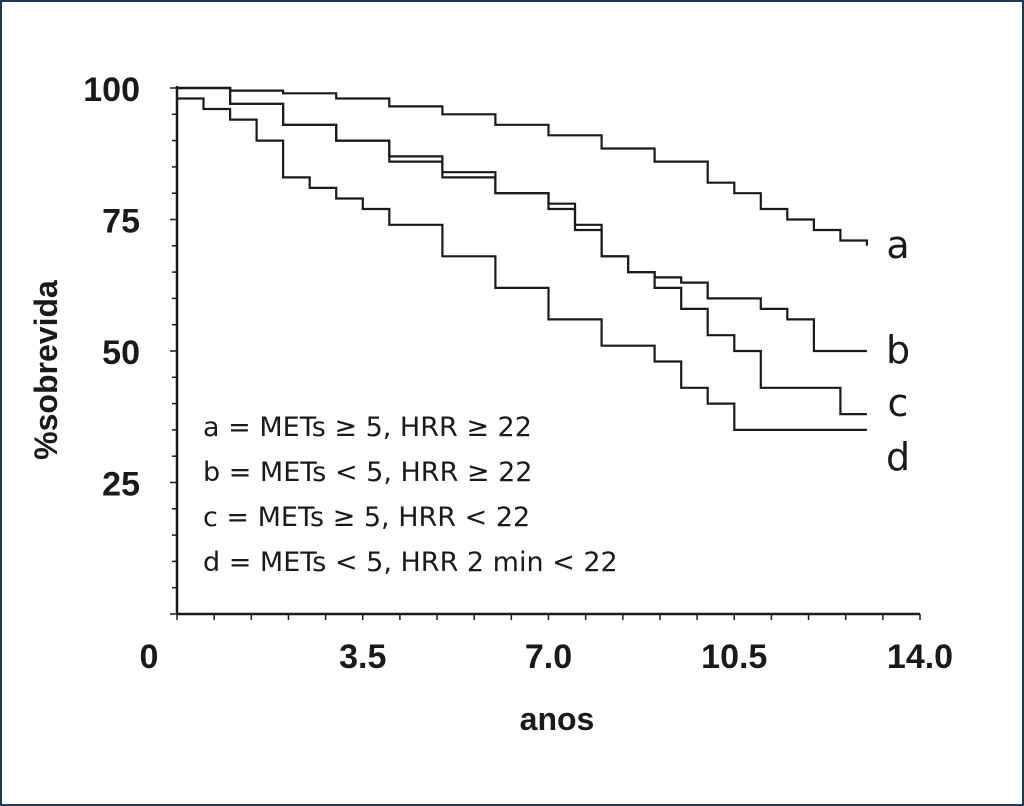 Image resolution: width=1024 pixels, height=806 pixels. What do you see at coordinates (149, 657) in the screenshot?
I see `x-tick-label: 0` at bounding box center [149, 657].